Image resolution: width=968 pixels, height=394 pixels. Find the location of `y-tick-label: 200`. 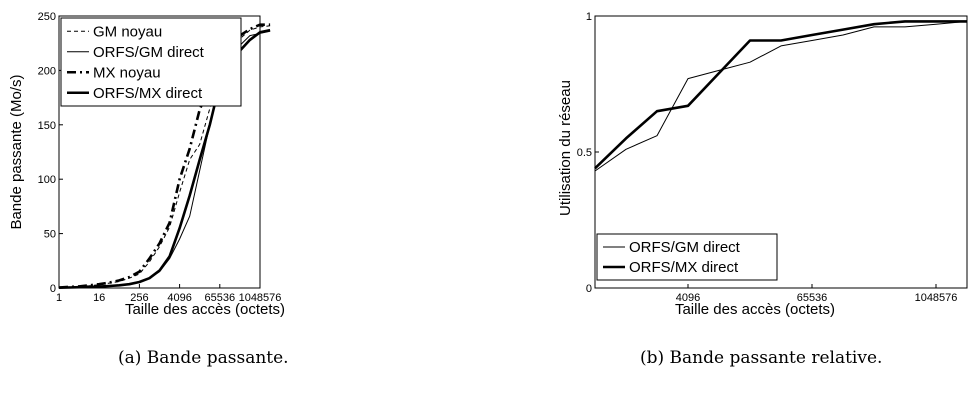

y-tick-label: 200 is located at coordinates (47, 71).